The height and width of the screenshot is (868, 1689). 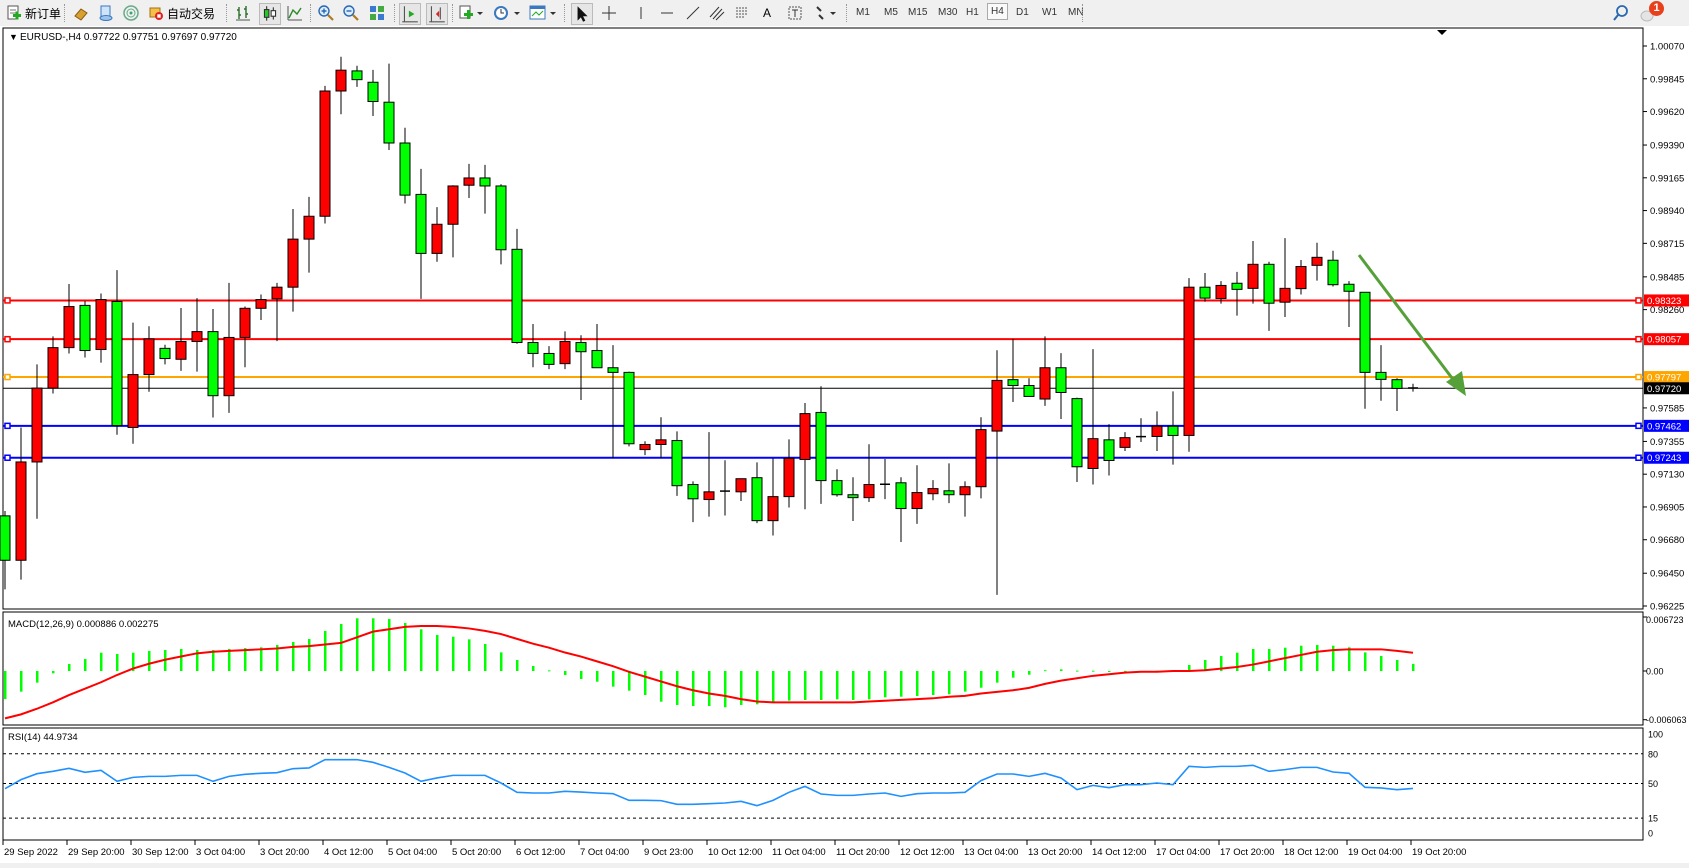 What do you see at coordinates (1653, 12) in the screenshot?
I see `notifications-button: 1` at bounding box center [1653, 12].